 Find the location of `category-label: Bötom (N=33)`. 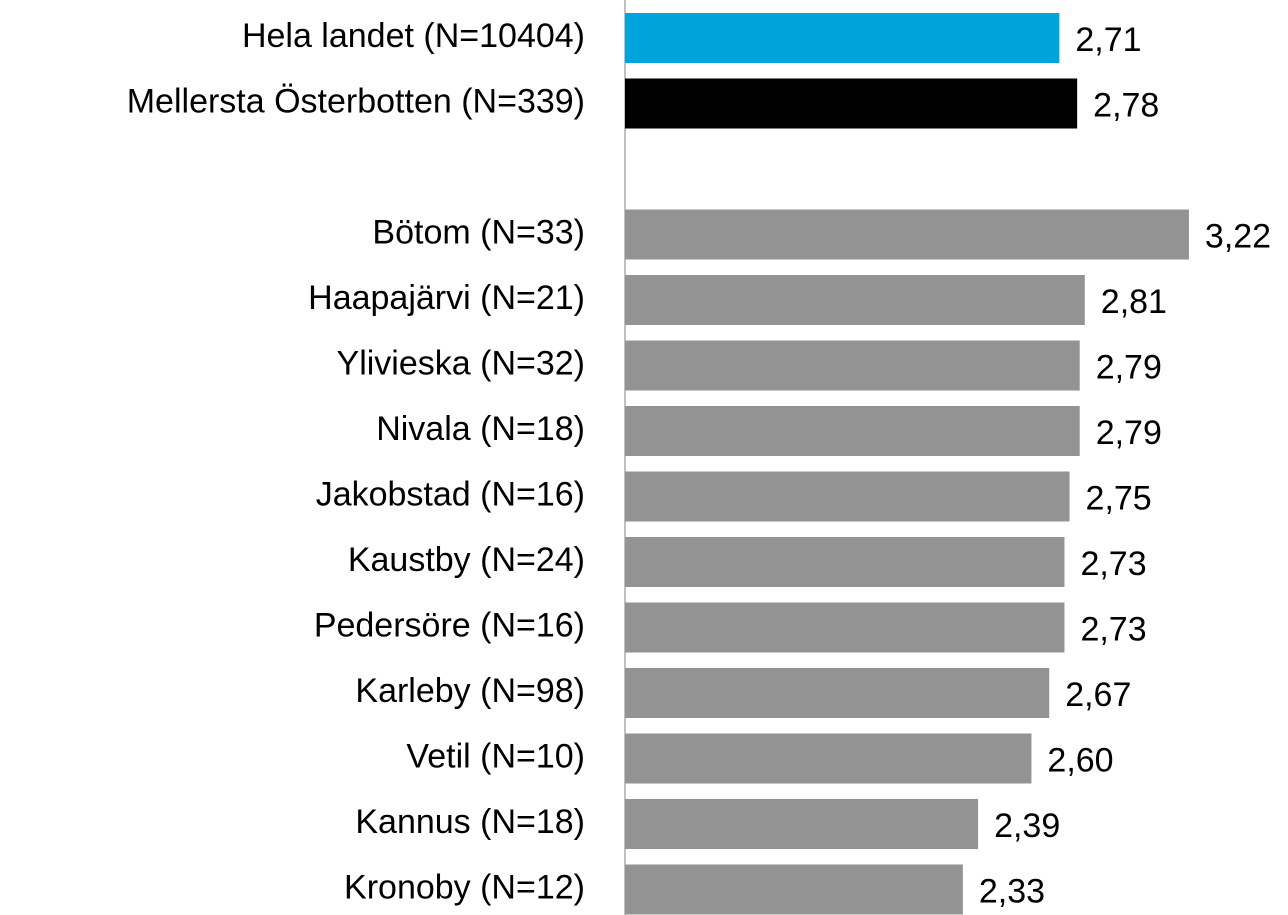

category-label: Bötom (N=33) is located at coordinates (478, 232).